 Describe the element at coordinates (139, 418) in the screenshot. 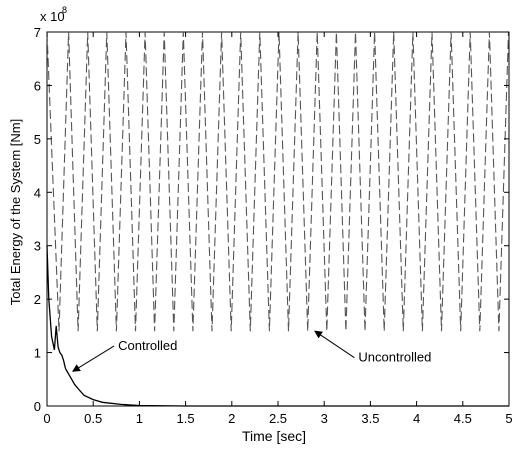

I see `x-tick-label: 1` at that location.